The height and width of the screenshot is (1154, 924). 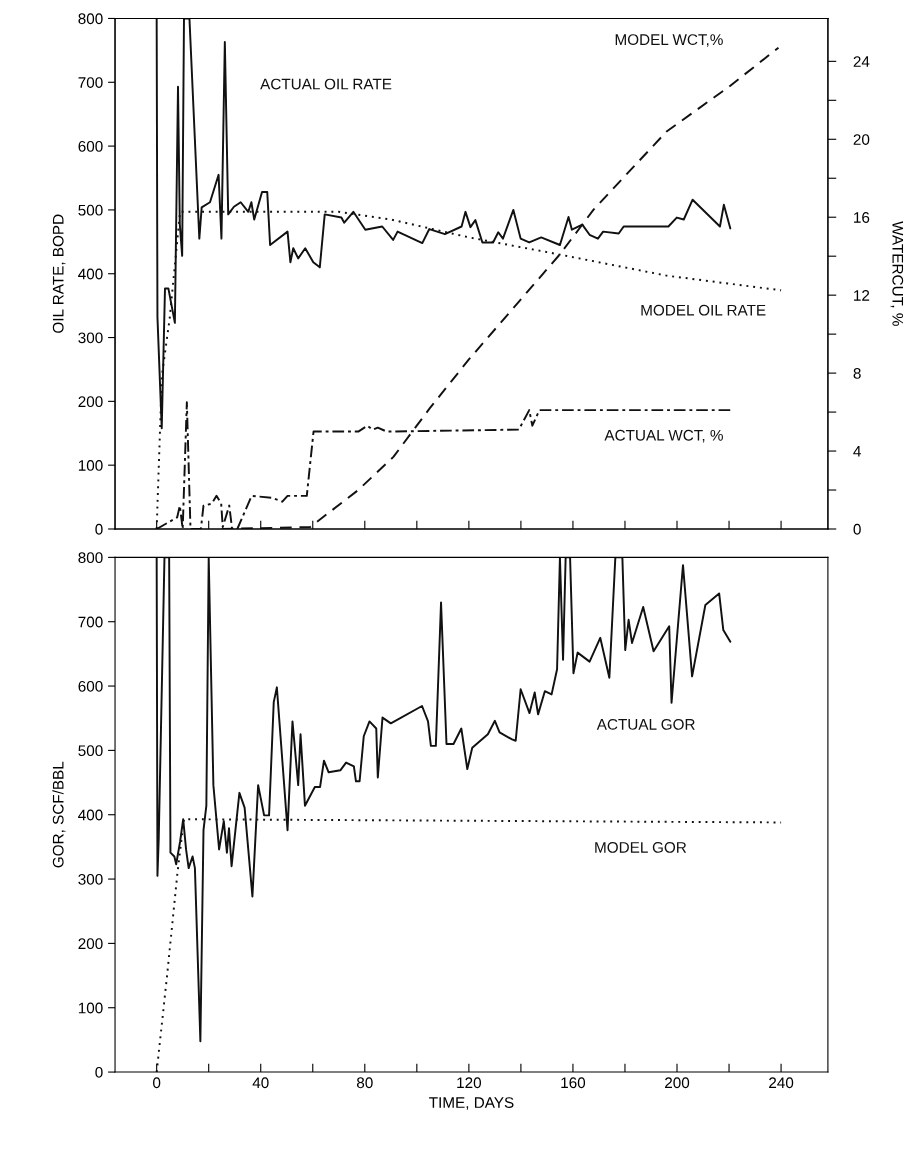 What do you see at coordinates (669, 40) in the screenshot?
I see `text: MODEL WCT,%` at bounding box center [669, 40].